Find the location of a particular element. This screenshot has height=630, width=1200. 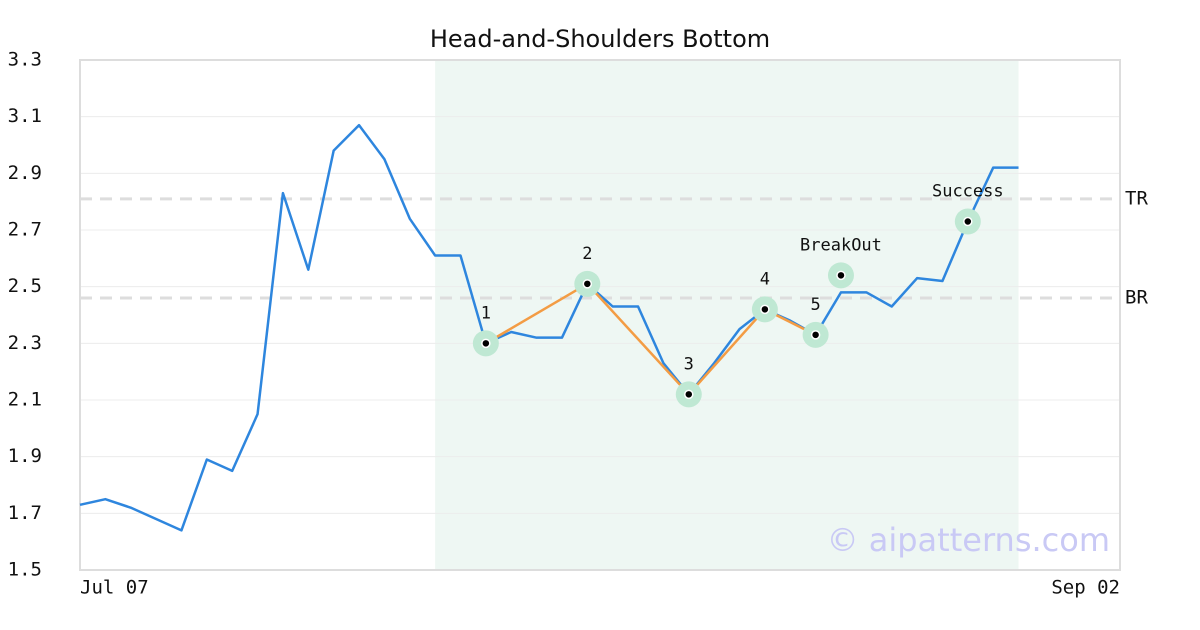

level-label: BR is located at coordinates (1136, 298).